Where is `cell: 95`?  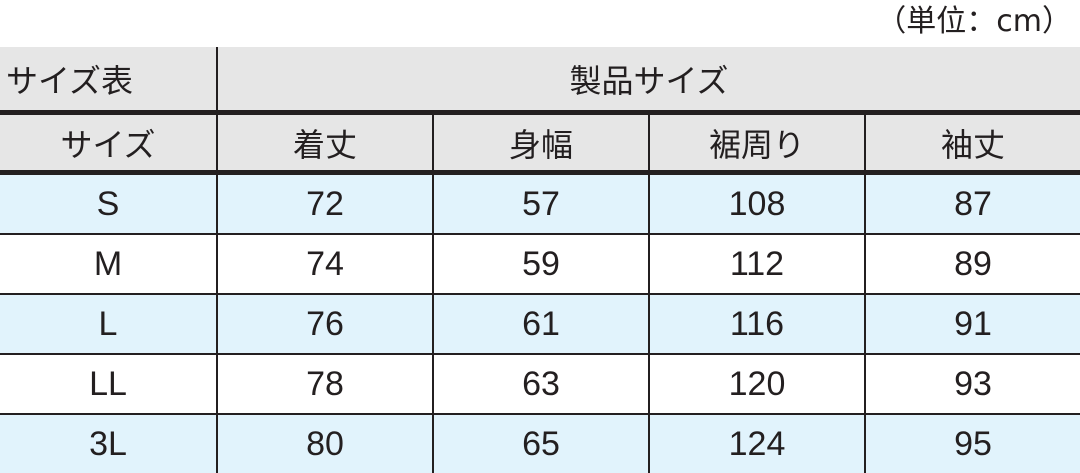
cell: 95 is located at coordinates (972, 443).